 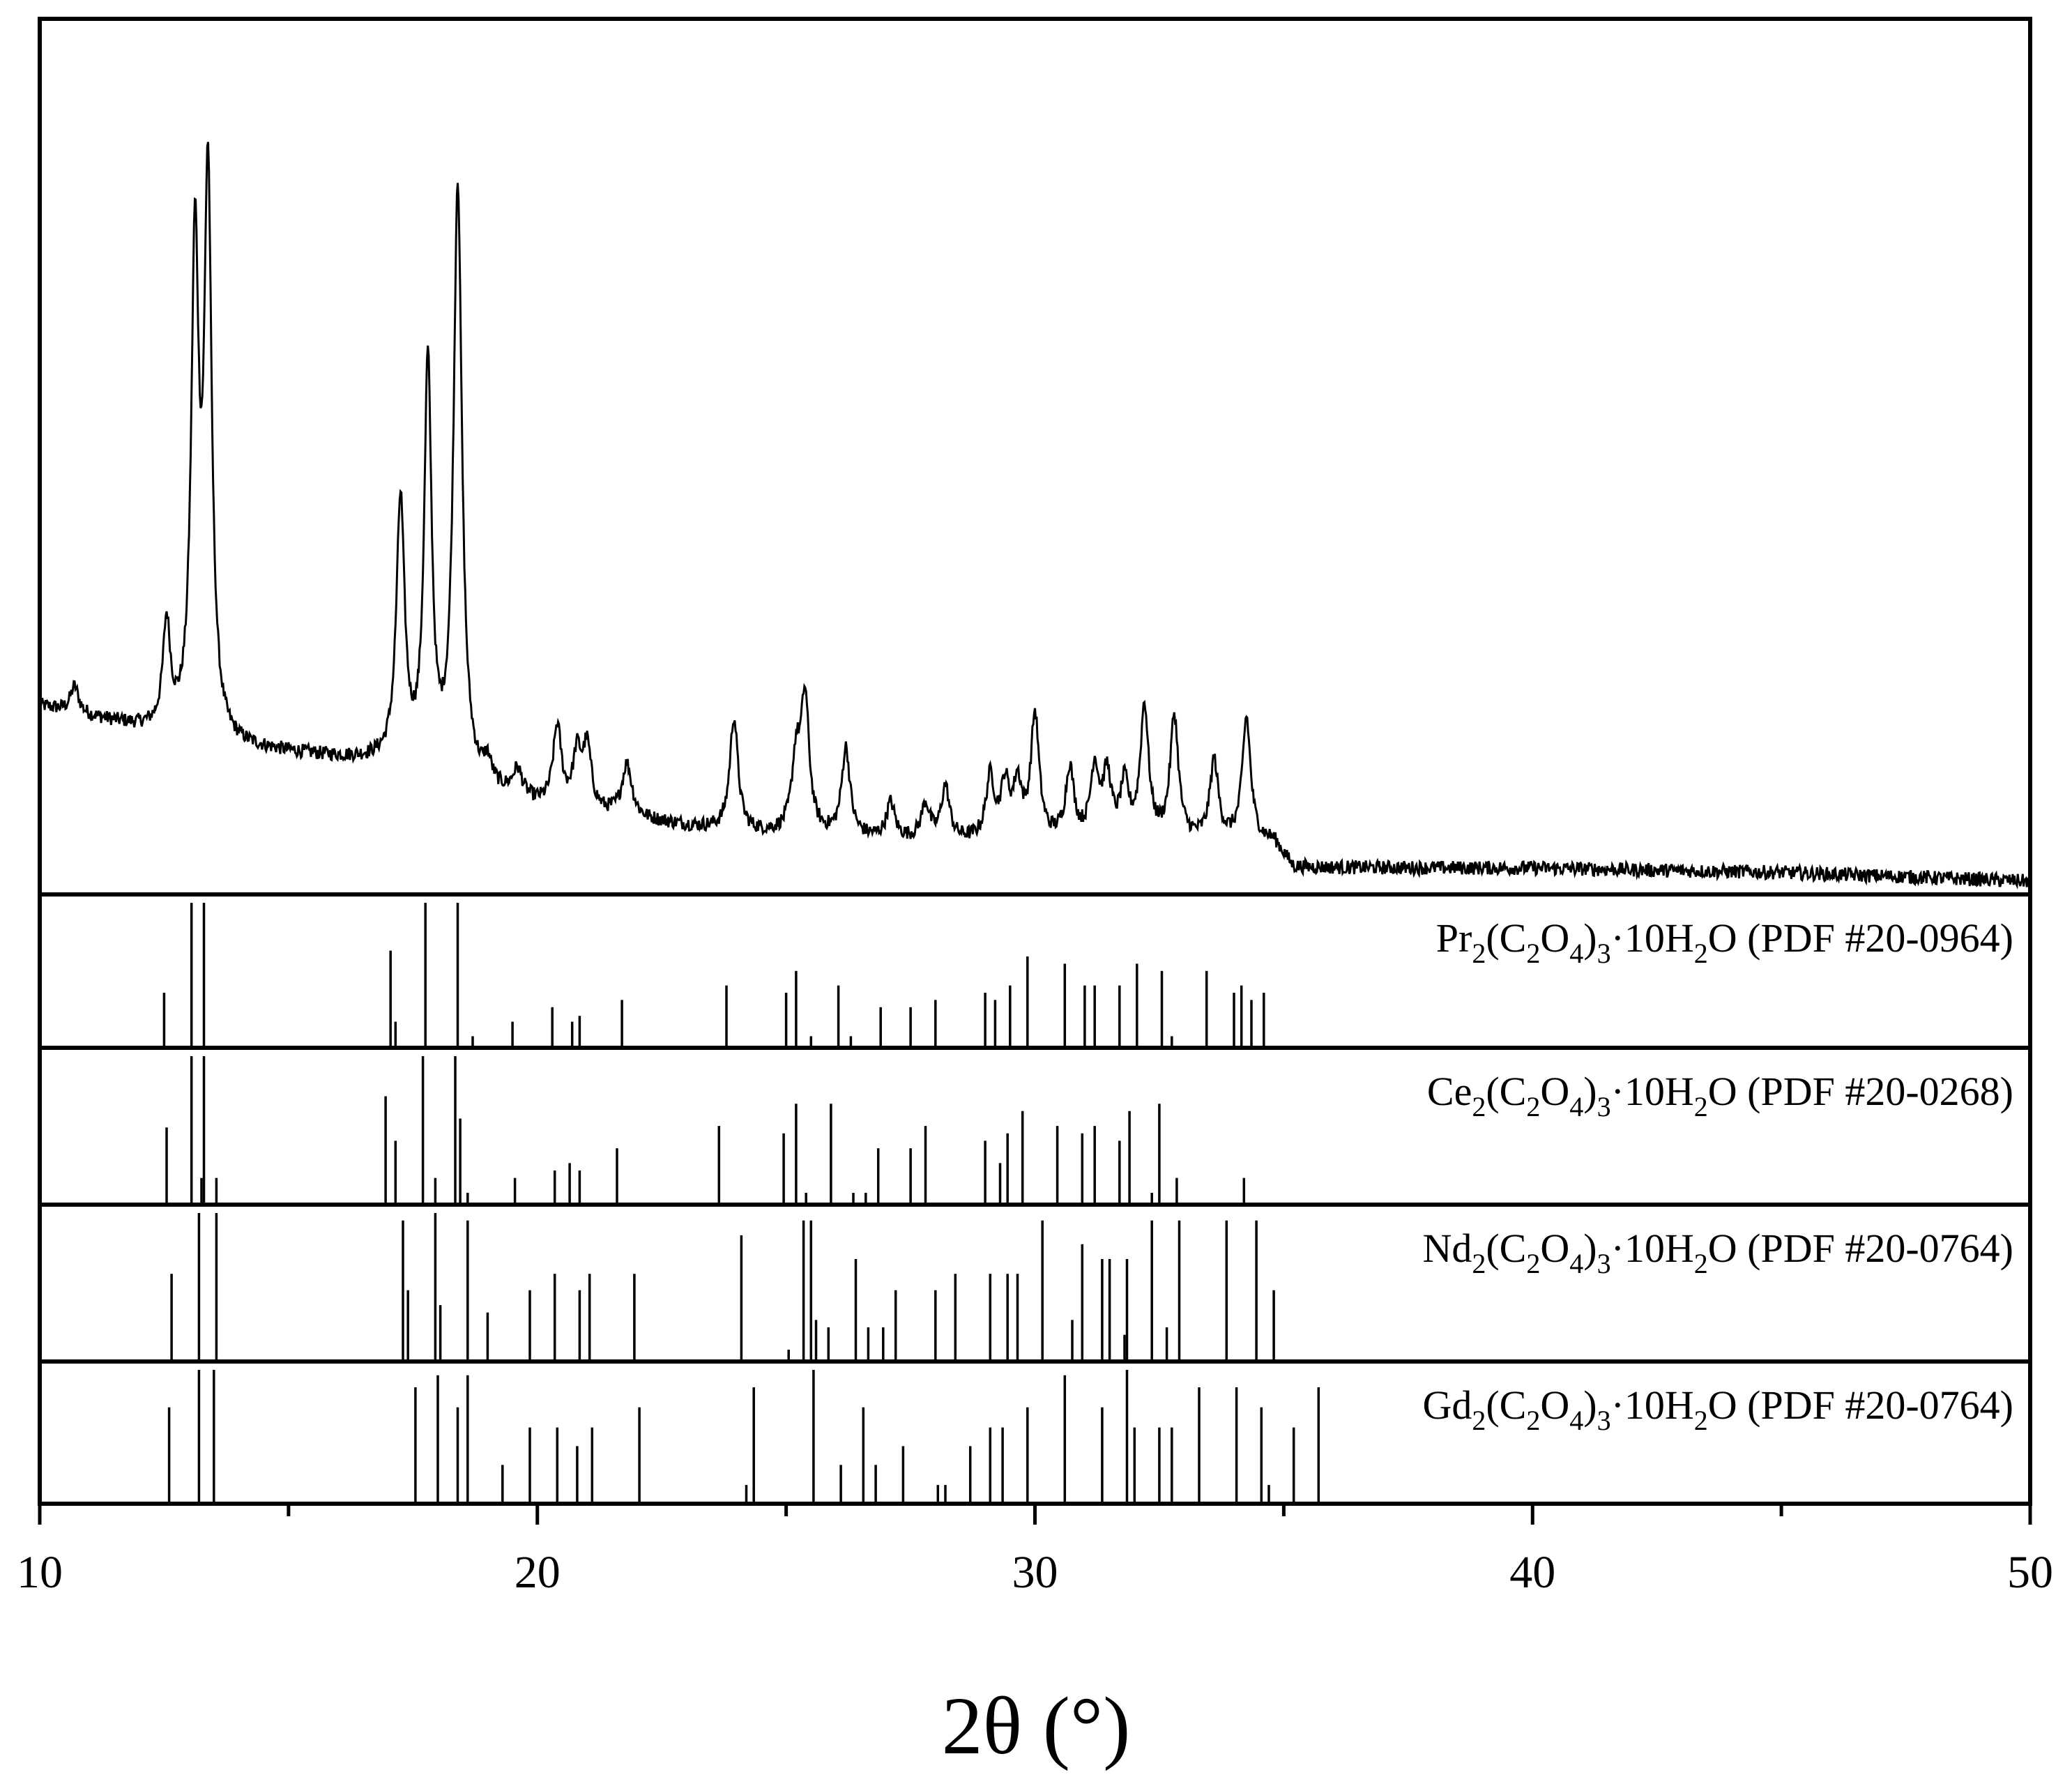 What do you see at coordinates (1724, 942) in the screenshot?
I see `reference-label: Pr2(C2O4)3·10H2O (PDF #20-0964)` at bounding box center [1724, 942].